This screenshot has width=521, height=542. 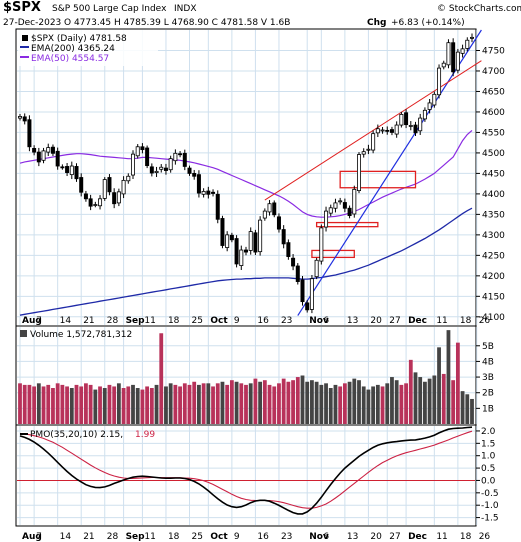 What do you see at coordinates (488, 362) in the screenshot?
I see `volume-tick-label: 4B` at bounding box center [488, 362].